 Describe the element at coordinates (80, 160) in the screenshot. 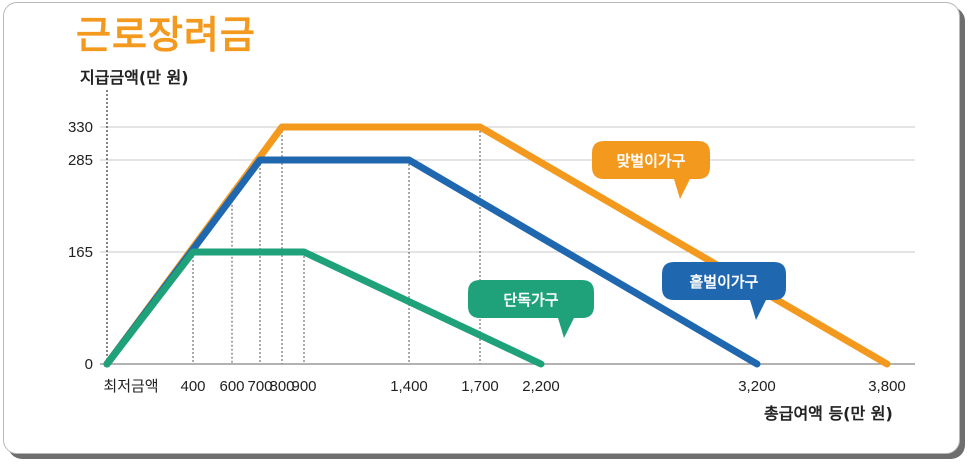

I see `y-tick-label-285: 285` at that location.